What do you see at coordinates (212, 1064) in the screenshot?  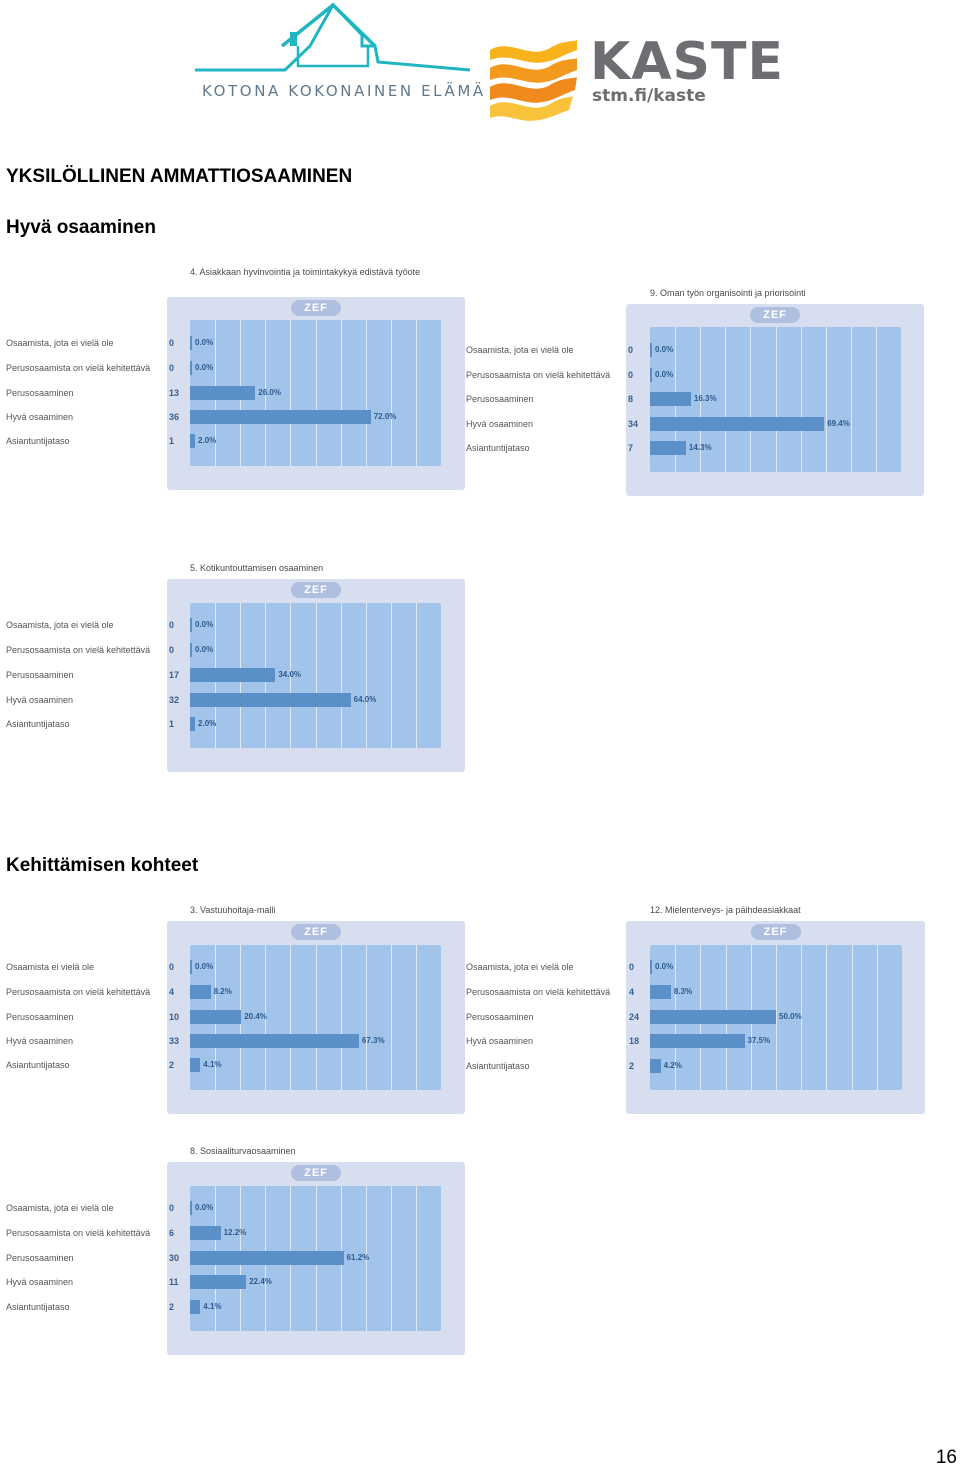 I see `percent-label: 4.1%` at bounding box center [212, 1064].